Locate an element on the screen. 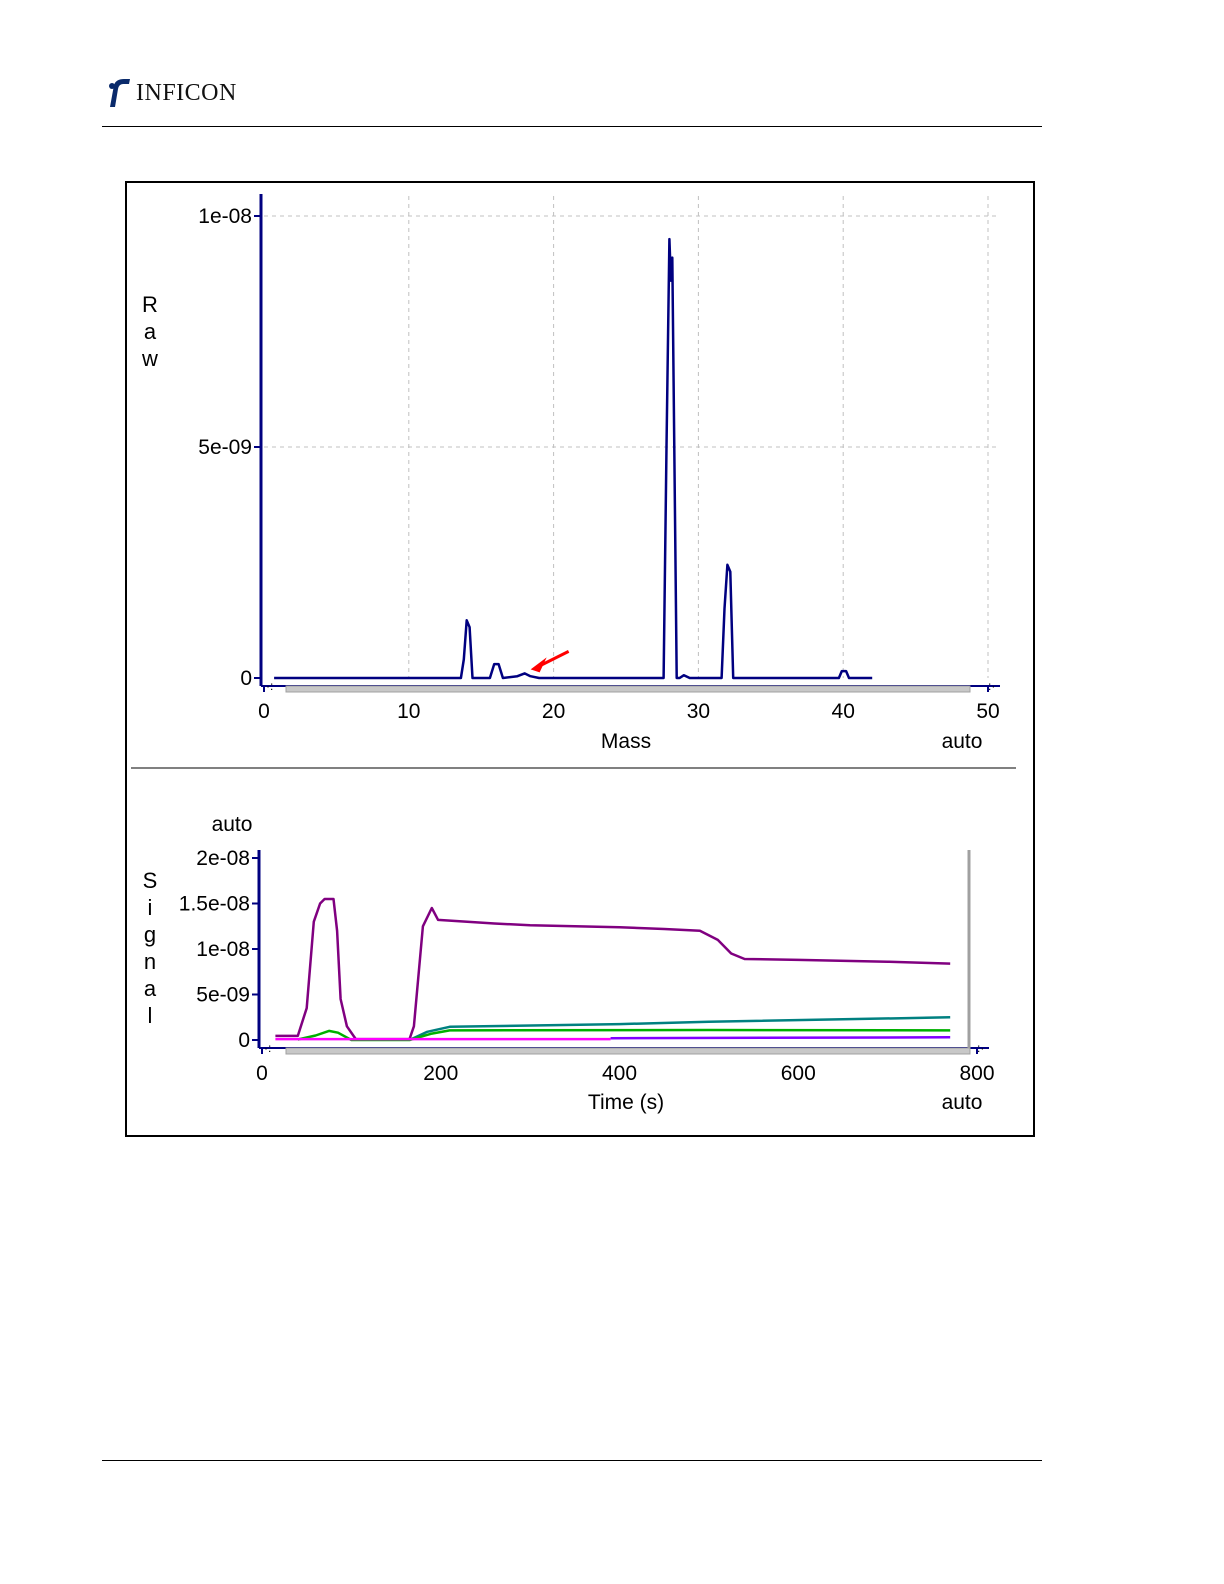 This screenshot has height=1584, width=1224. logo-text: INFICON is located at coordinates (186, 93).